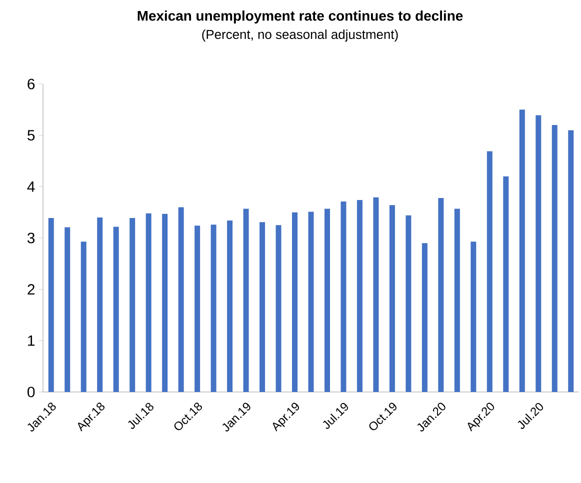  What do you see at coordinates (300, 17) in the screenshot?
I see `chart-title: Mexican unemployment rate continues to decline` at bounding box center [300, 17].